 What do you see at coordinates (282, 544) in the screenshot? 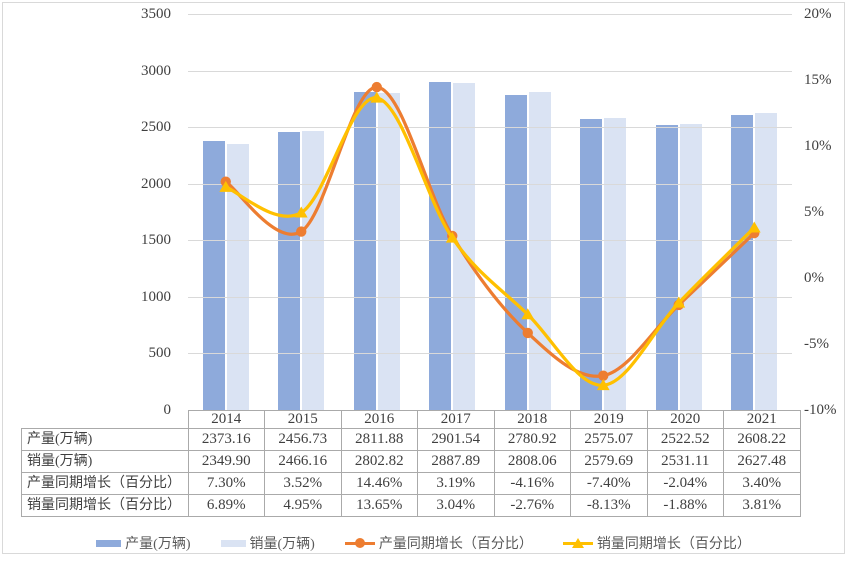
I see `legend-label: 销量(万辆)` at bounding box center [282, 544].